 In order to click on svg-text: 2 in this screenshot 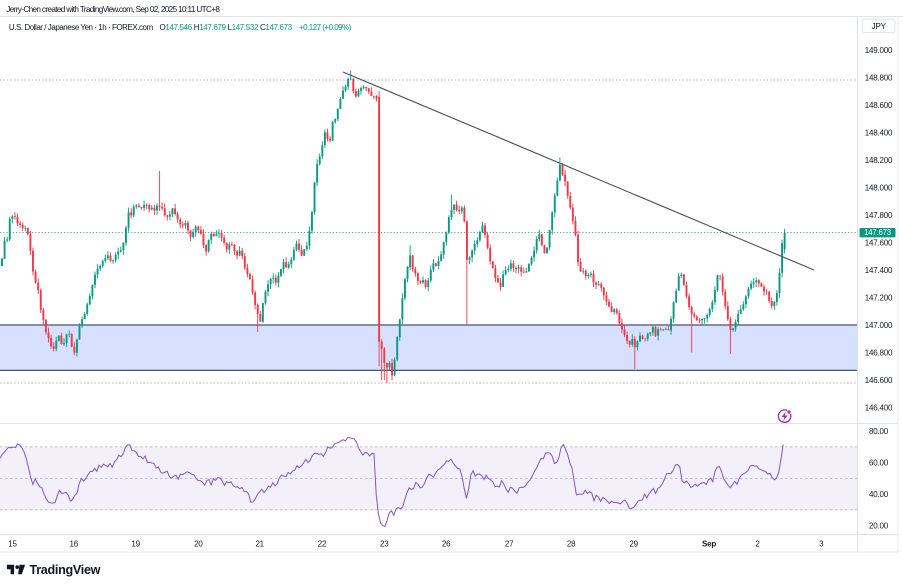, I will do `click(757, 544)`.